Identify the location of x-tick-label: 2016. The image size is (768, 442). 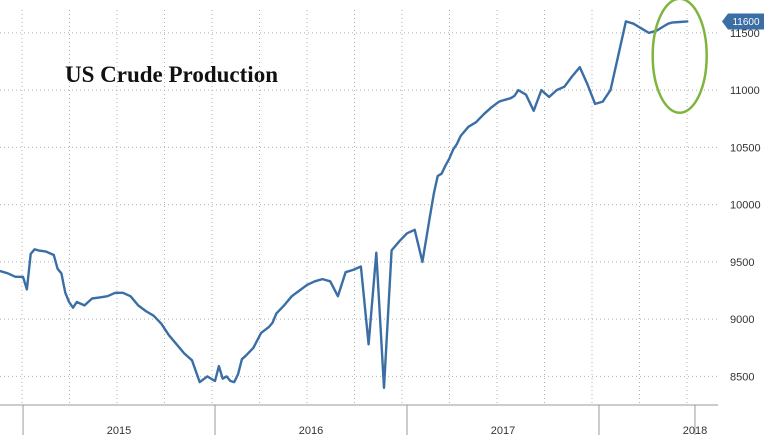
(311, 431).